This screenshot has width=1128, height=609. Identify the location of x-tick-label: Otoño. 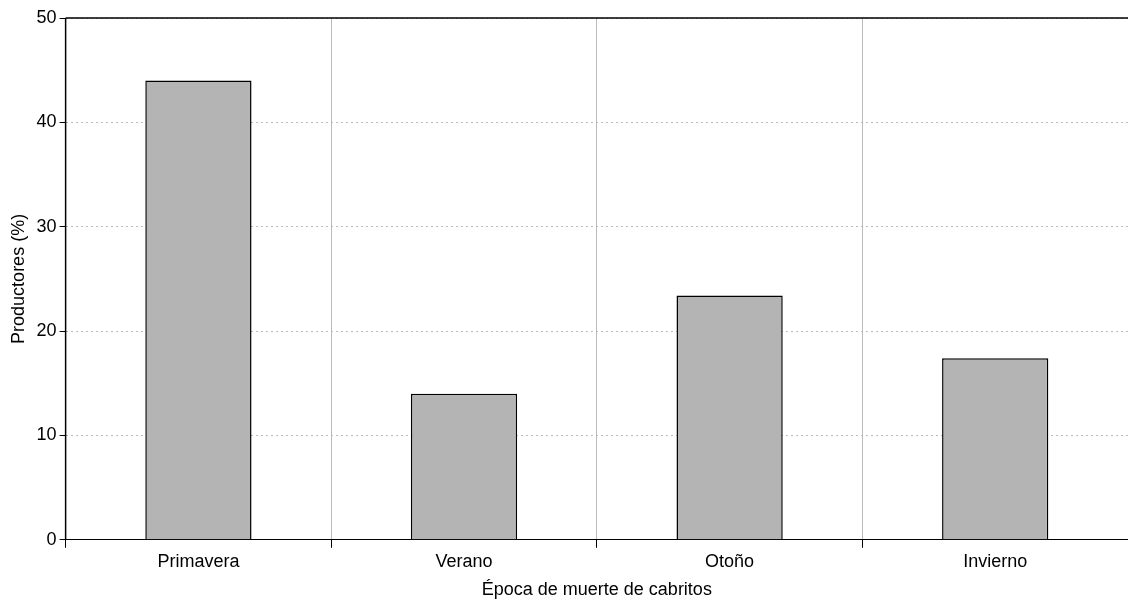
(730, 560).